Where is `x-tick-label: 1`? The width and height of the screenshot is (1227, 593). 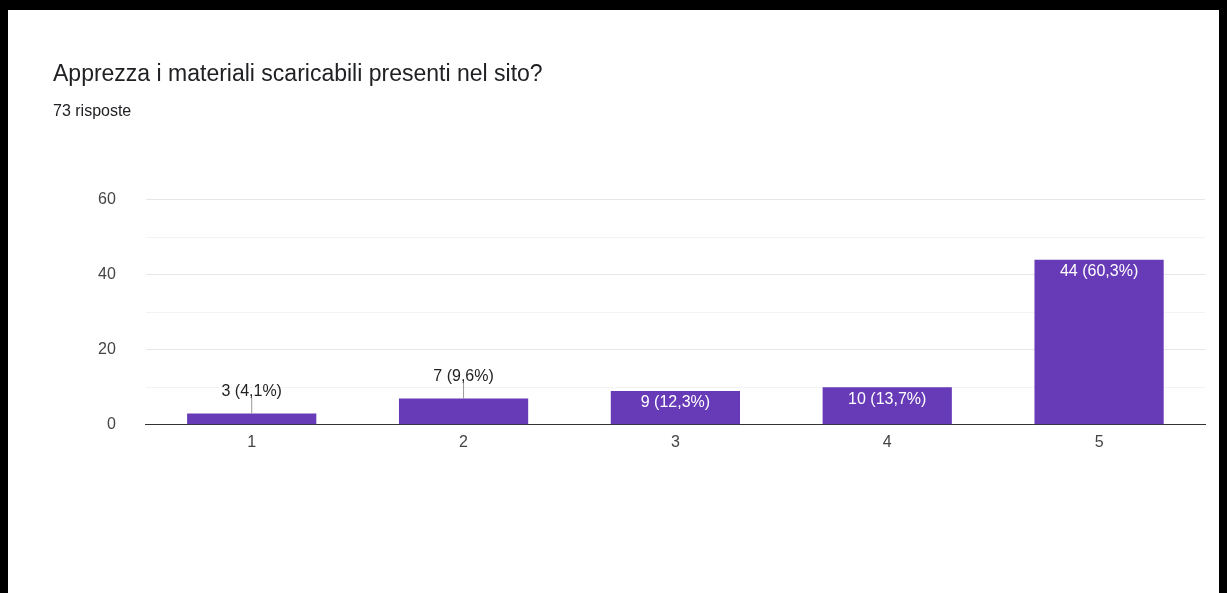
x-tick-label: 1 is located at coordinates (252, 441).